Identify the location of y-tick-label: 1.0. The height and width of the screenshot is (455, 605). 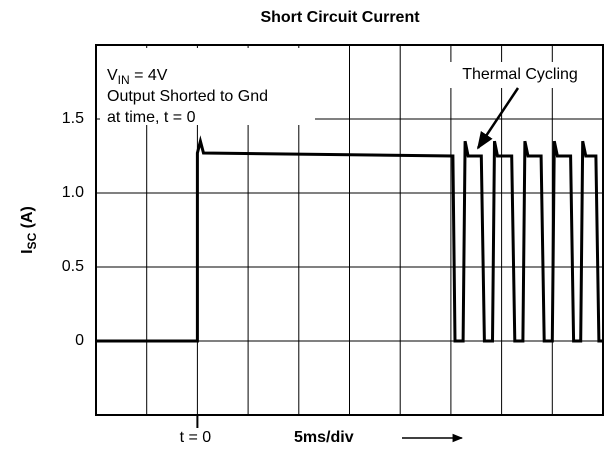
(73, 192).